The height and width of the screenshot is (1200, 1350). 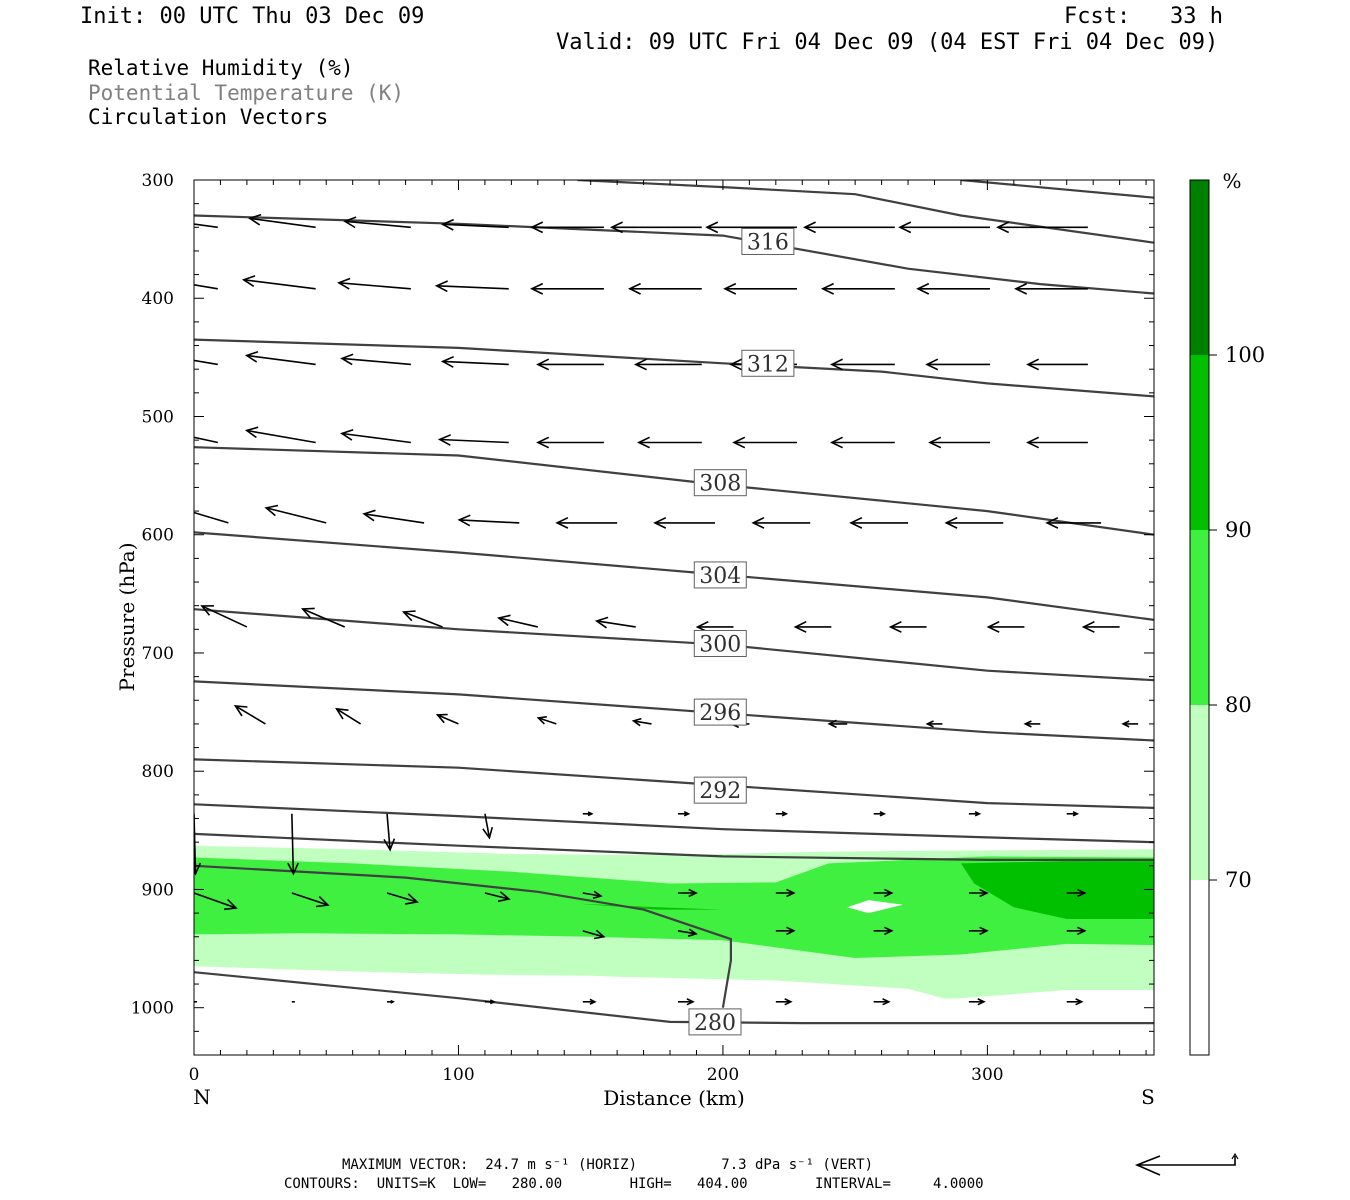 I want to click on x-tick-label: 200, so click(x=723, y=1075).